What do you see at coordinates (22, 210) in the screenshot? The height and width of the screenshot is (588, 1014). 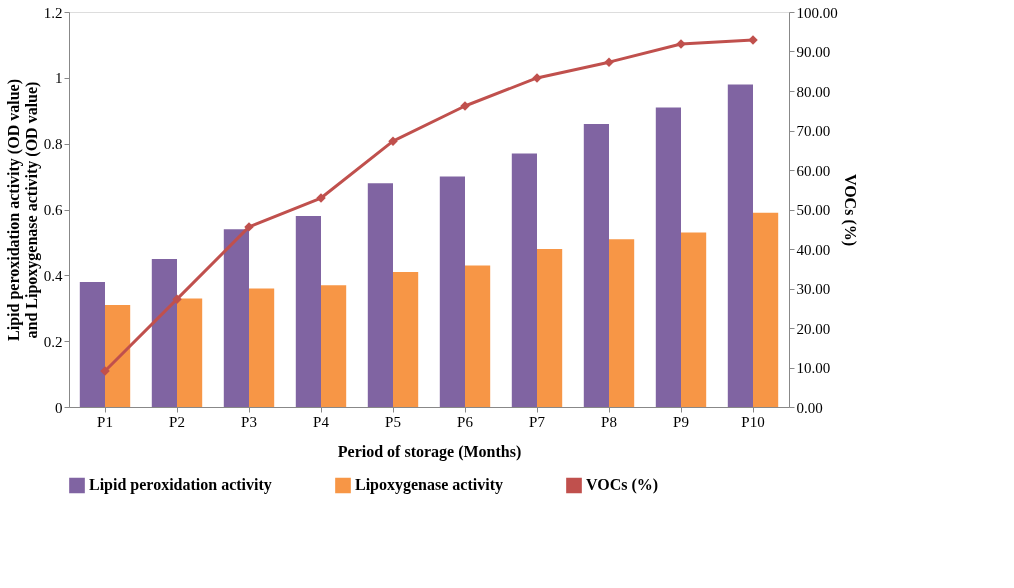 I see `y-axis-title: Lipid peroxidation activity (OD value) and Lipoxygenase activity (OD value)` at bounding box center [22, 210].